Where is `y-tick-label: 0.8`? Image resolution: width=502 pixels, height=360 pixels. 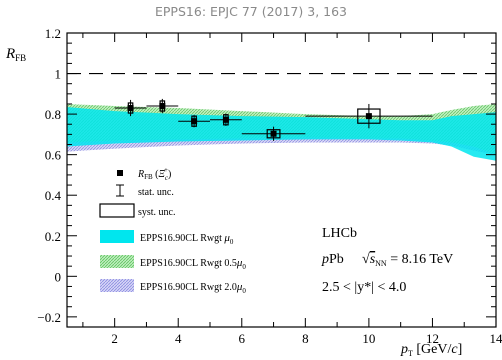
y-tick-label: 0.8 is located at coordinates (53, 114).